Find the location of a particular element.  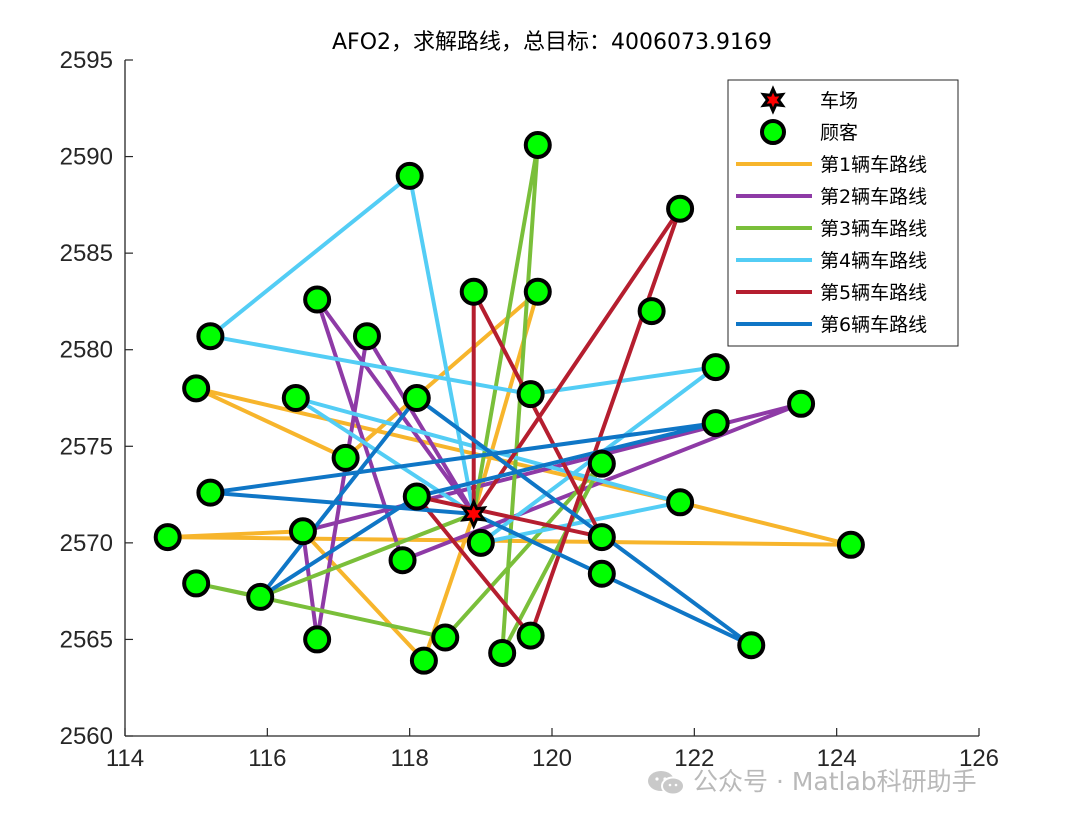

legend-box is located at coordinates (843, 213).